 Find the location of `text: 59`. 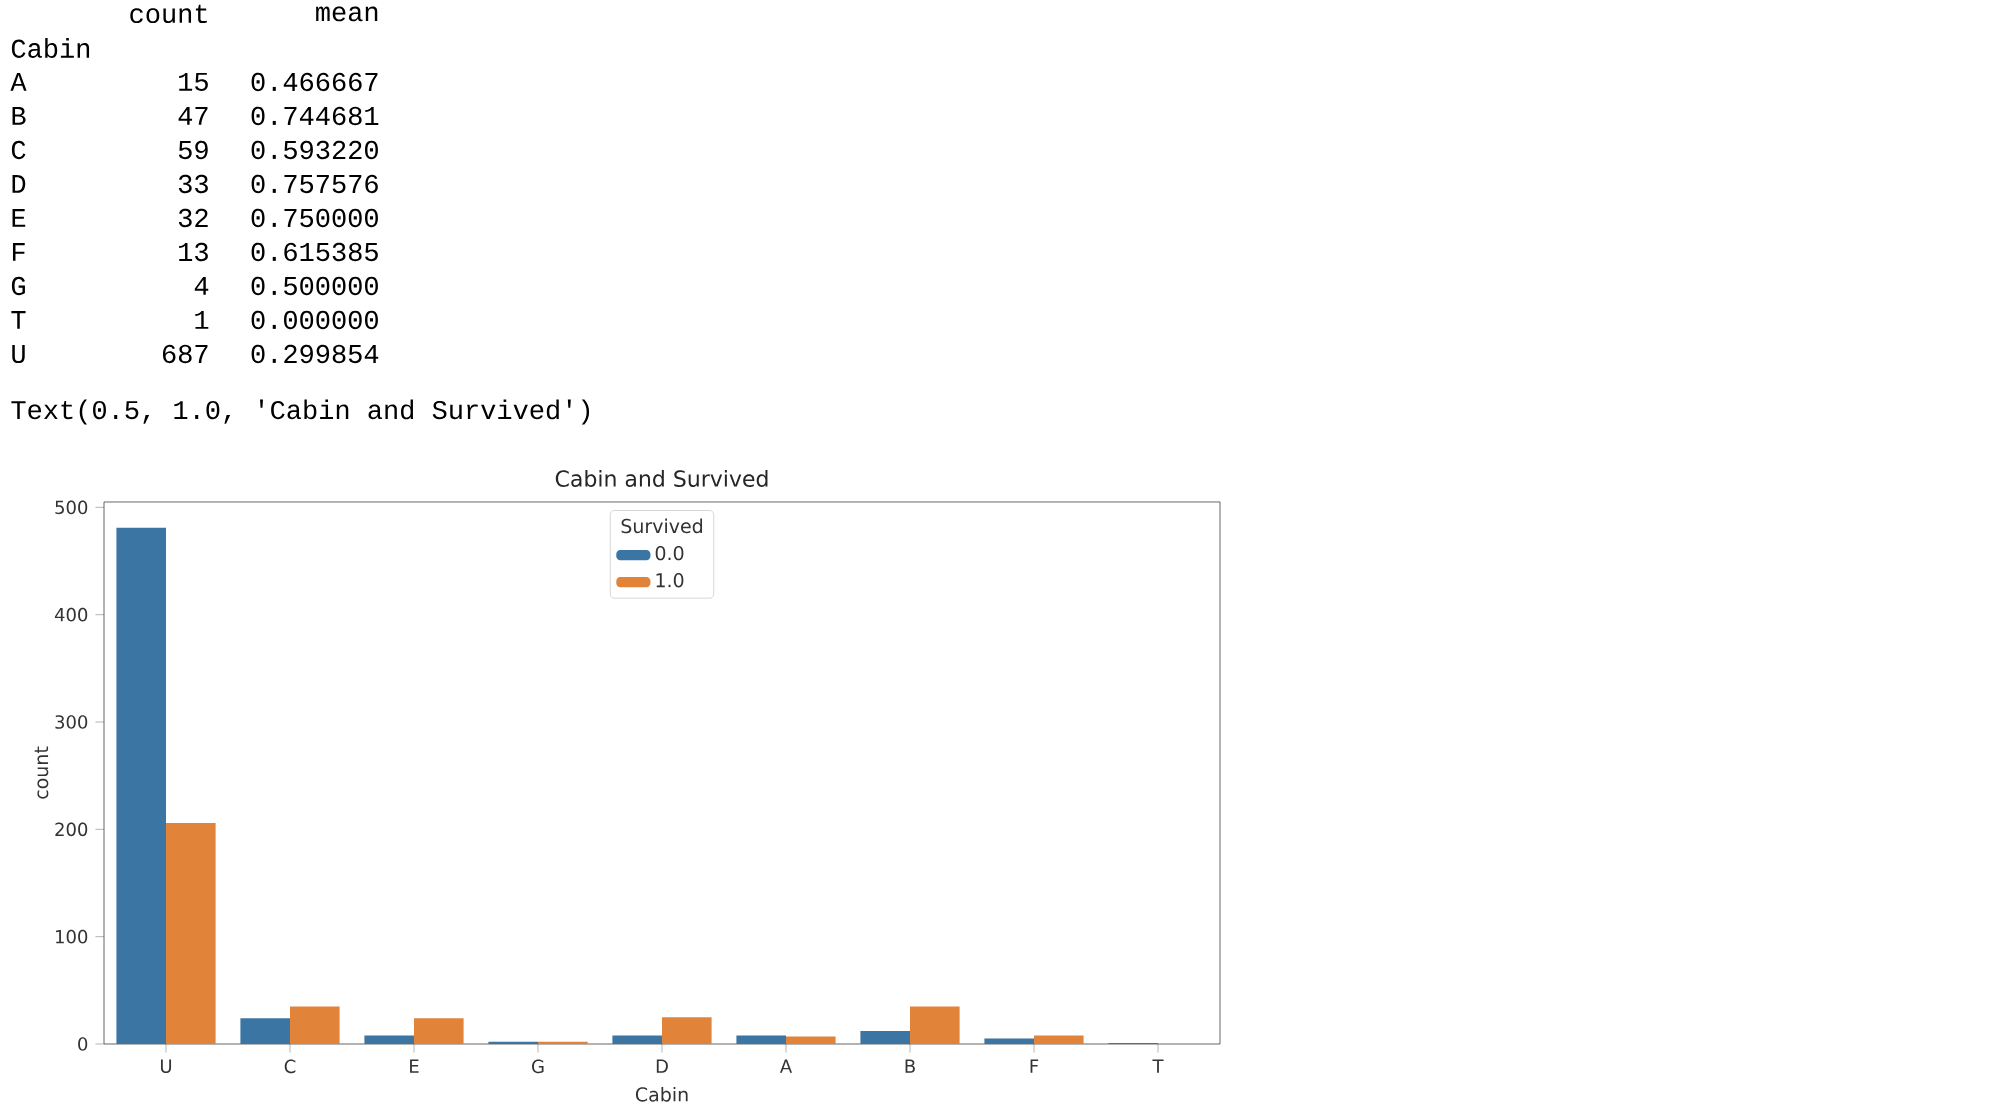

text: 59 is located at coordinates (193, 150).